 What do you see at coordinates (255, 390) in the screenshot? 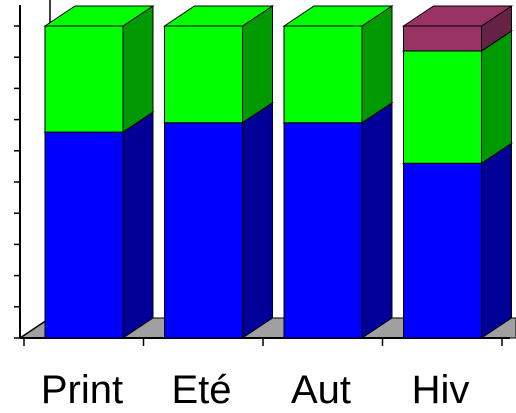
I see `x-tick-labels: Print Eté Aut Hiv` at bounding box center [255, 390].